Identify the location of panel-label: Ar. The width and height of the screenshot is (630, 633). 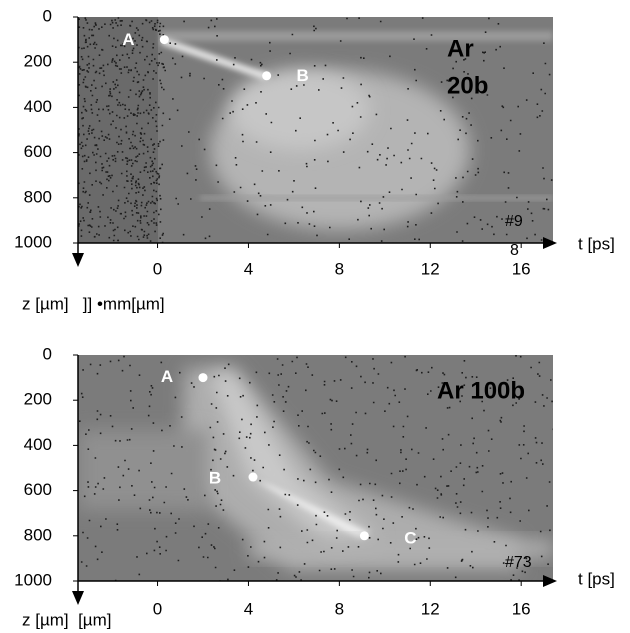
(460, 48).